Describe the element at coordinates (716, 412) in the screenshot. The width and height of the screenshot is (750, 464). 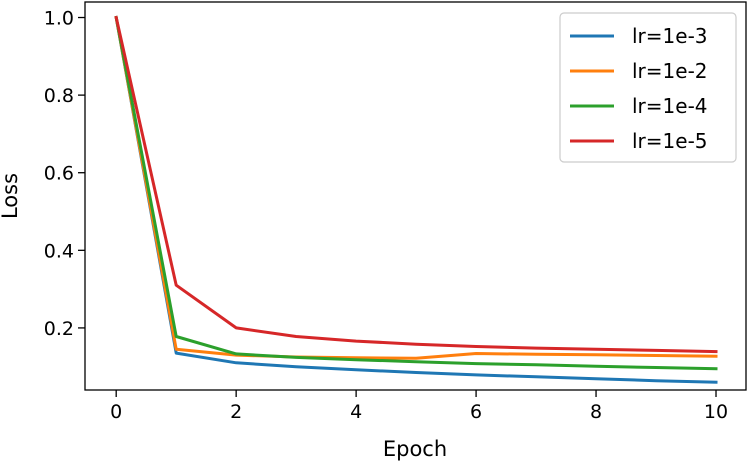
I see `x-tick-label: 10` at that location.